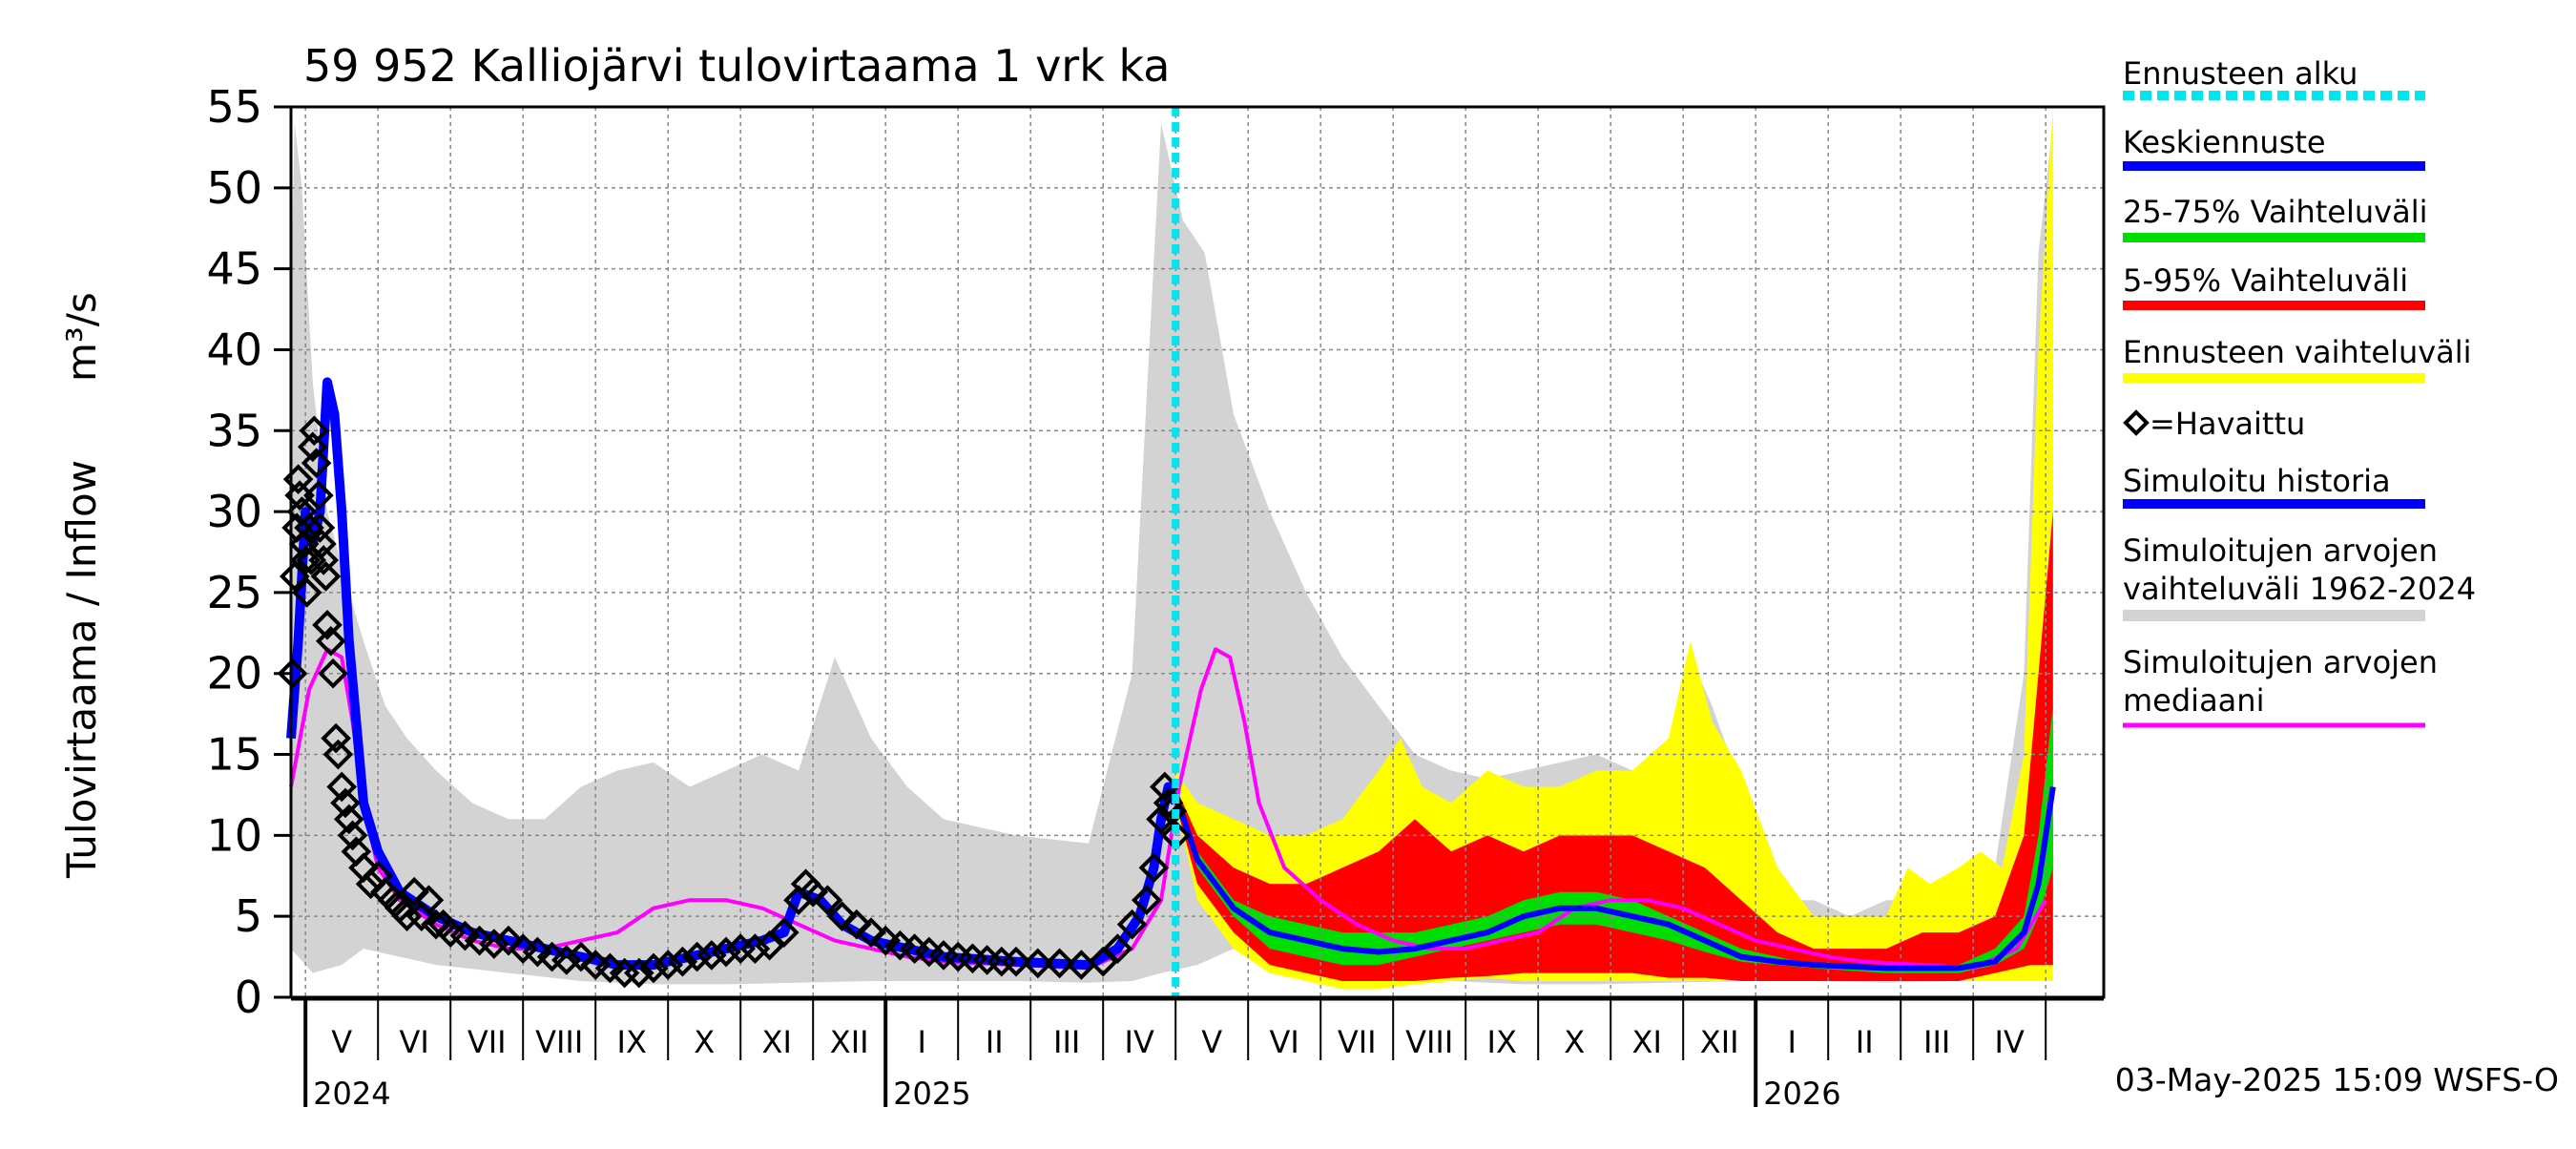 The height and width of the screenshot is (1149, 2576). I want to click on y-axis-unit: m³/s, so click(81, 337).